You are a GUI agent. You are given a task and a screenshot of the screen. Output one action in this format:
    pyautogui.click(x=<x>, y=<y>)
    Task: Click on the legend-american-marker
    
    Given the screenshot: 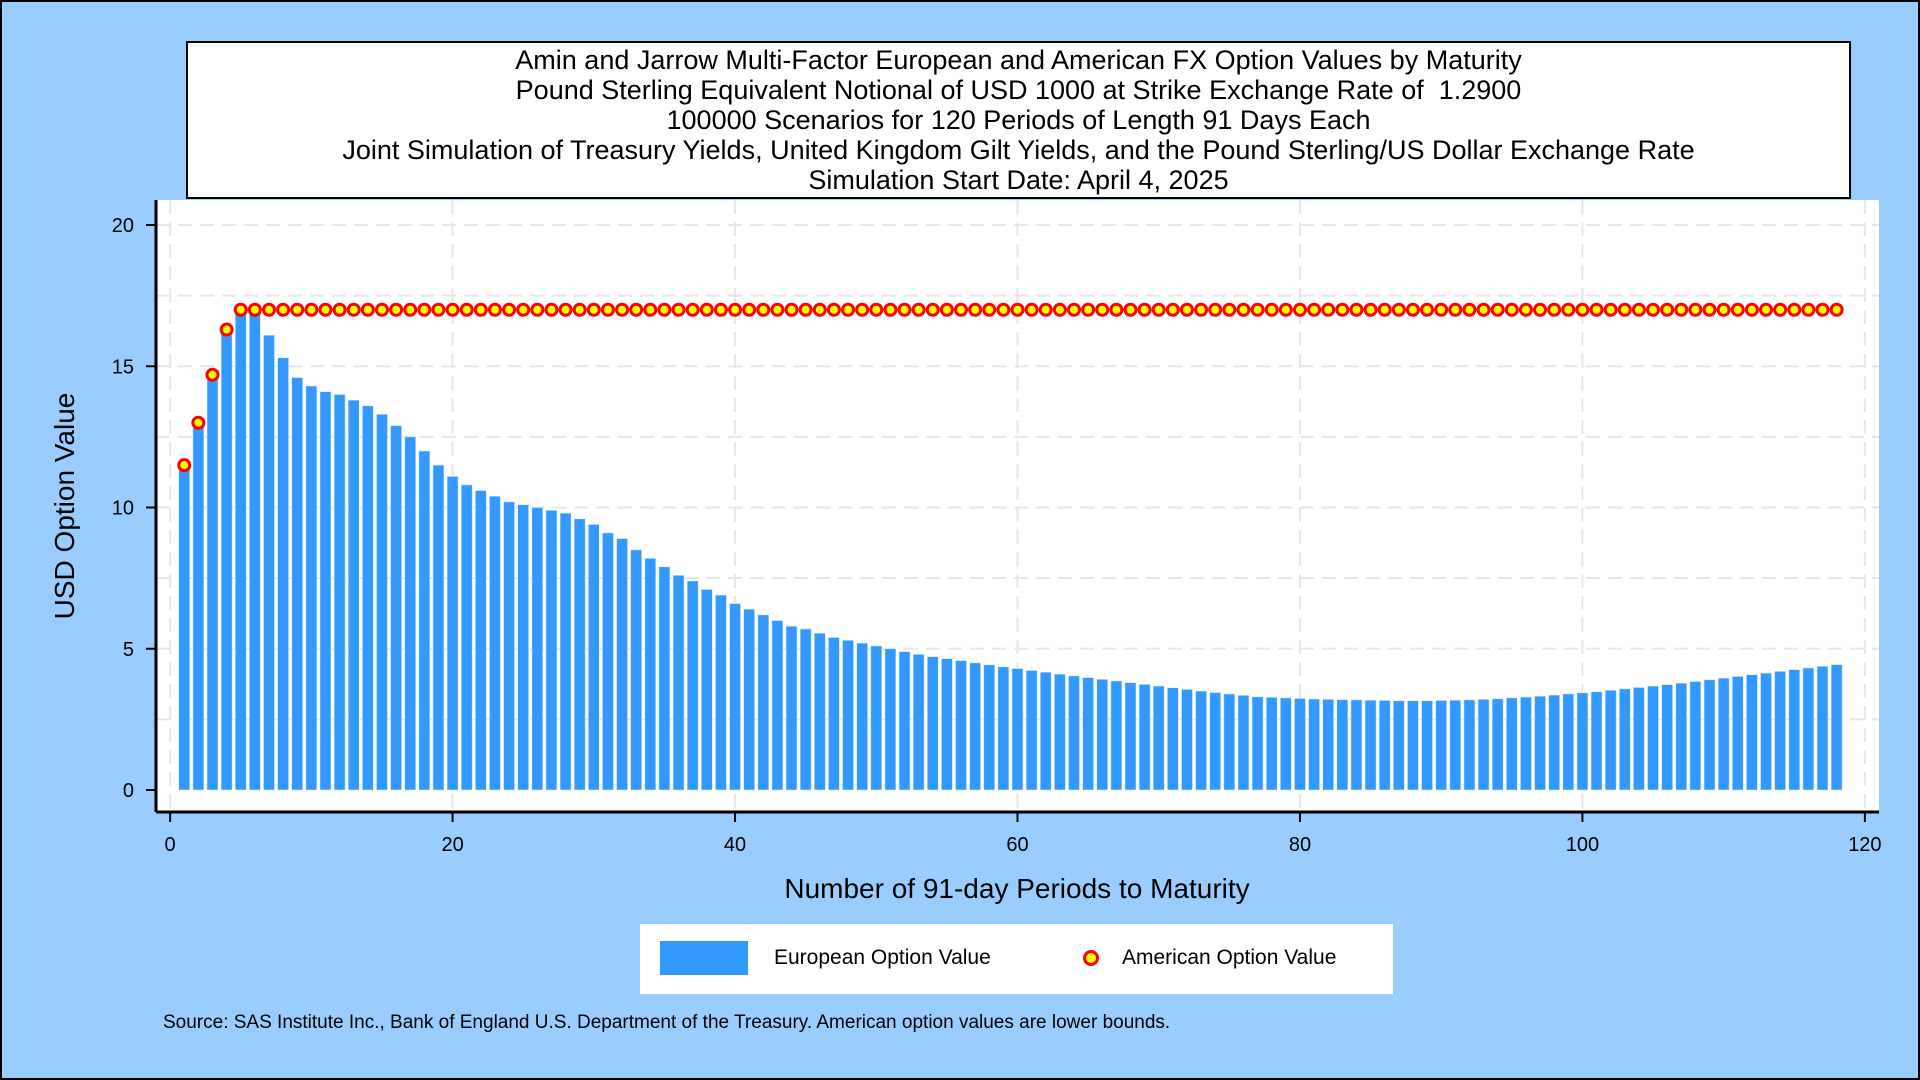 What is the action you would take?
    pyautogui.click(x=1091, y=958)
    